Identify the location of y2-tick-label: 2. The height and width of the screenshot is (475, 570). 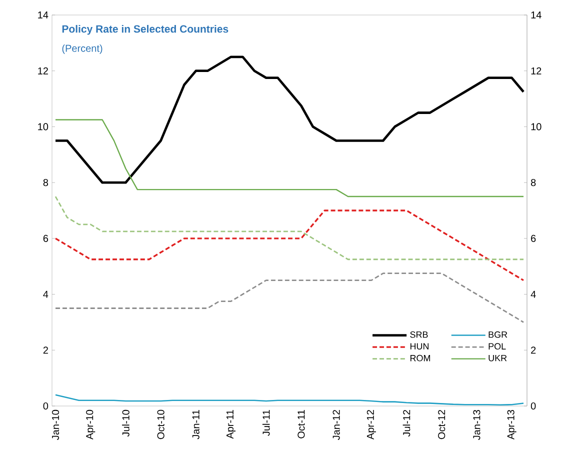
(45, 350).